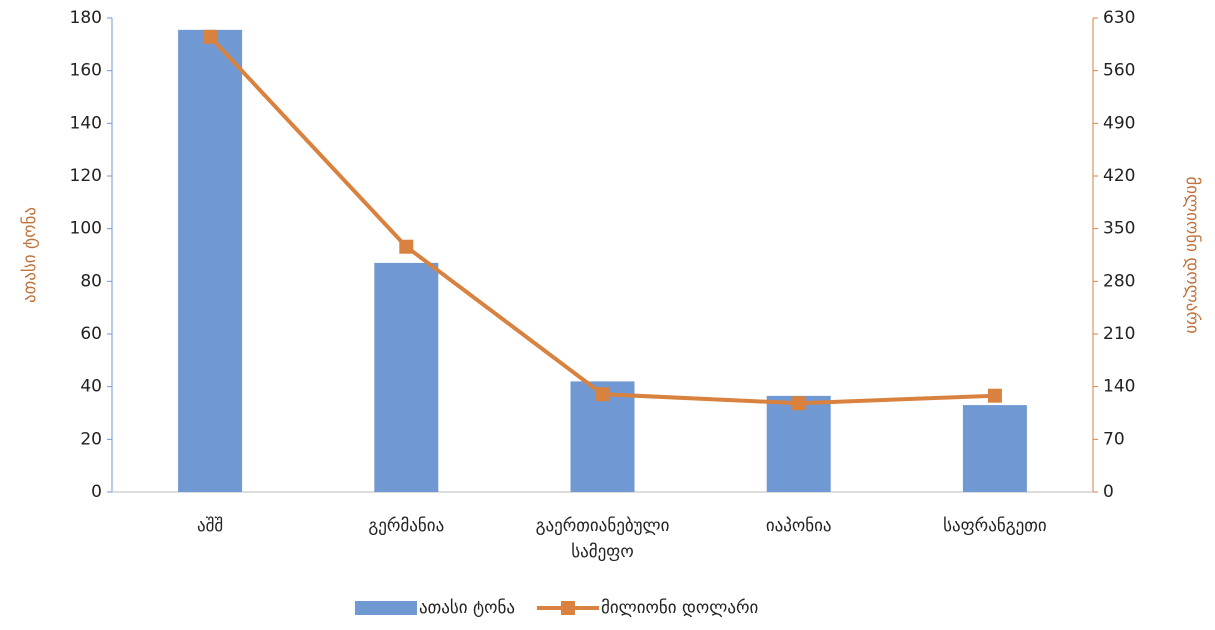 This screenshot has height=630, width=1215. Describe the element at coordinates (1114, 439) in the screenshot. I see `y2-tick-label: 70` at that location.